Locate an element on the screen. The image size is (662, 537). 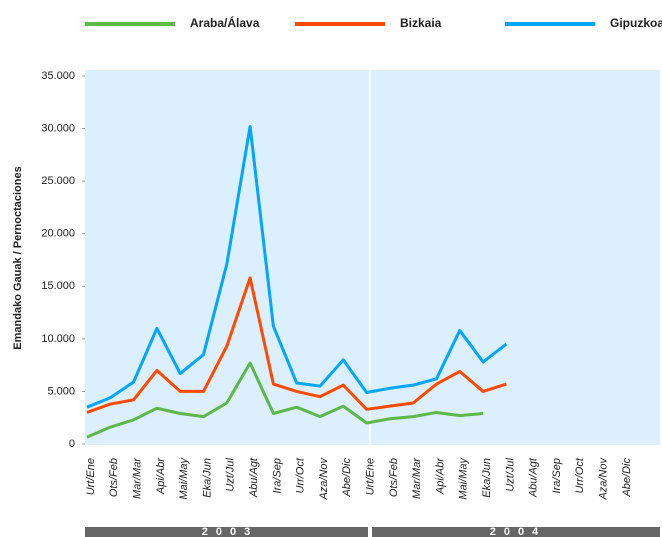
series-line is located at coordinates (285, 400).